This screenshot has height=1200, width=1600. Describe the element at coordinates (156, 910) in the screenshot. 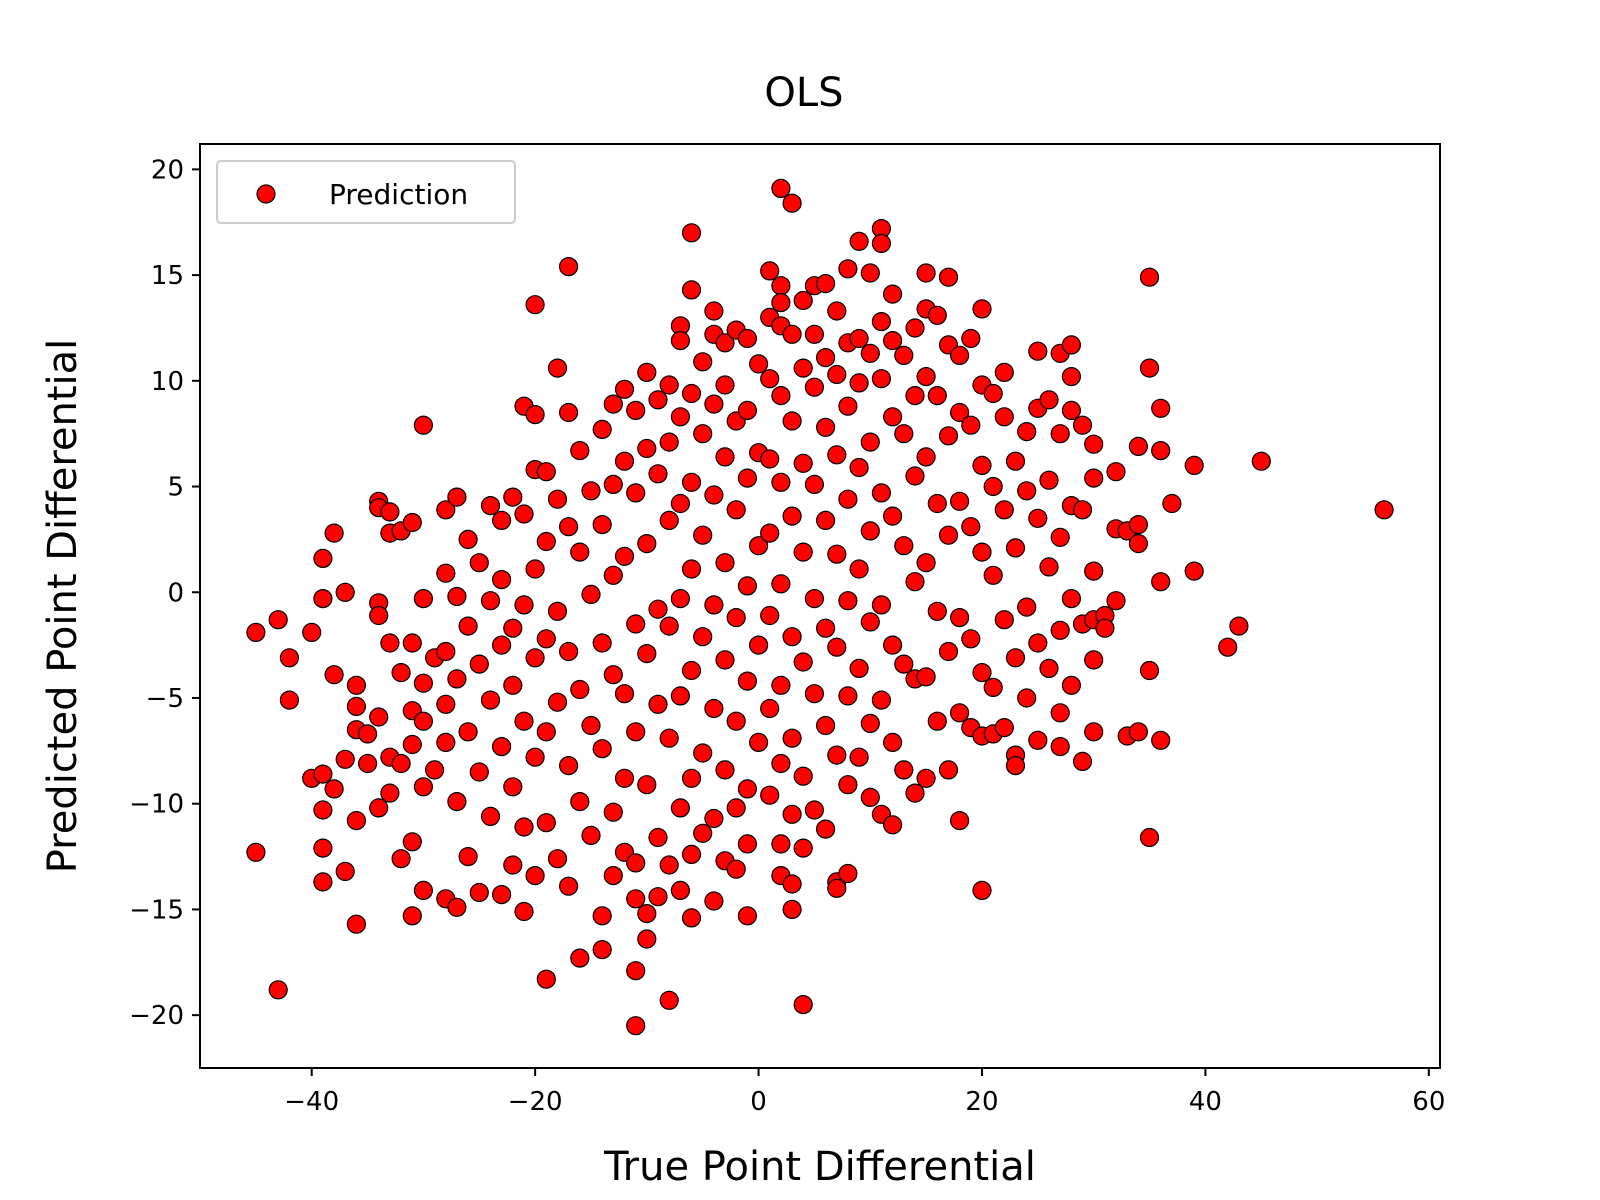

I see `y-tick-label: −15` at that location.